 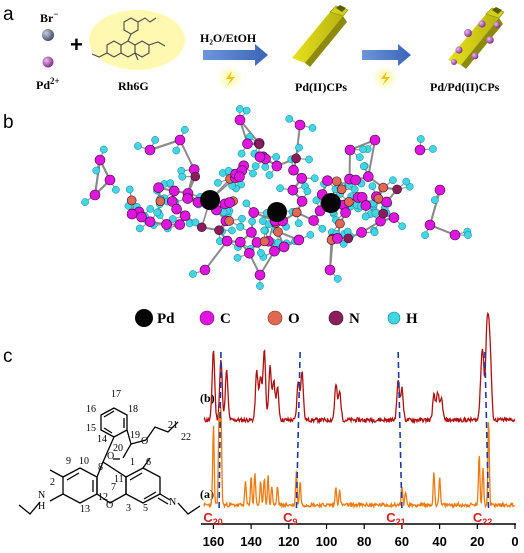 I want to click on atom-number: 15, so click(x=91, y=428).